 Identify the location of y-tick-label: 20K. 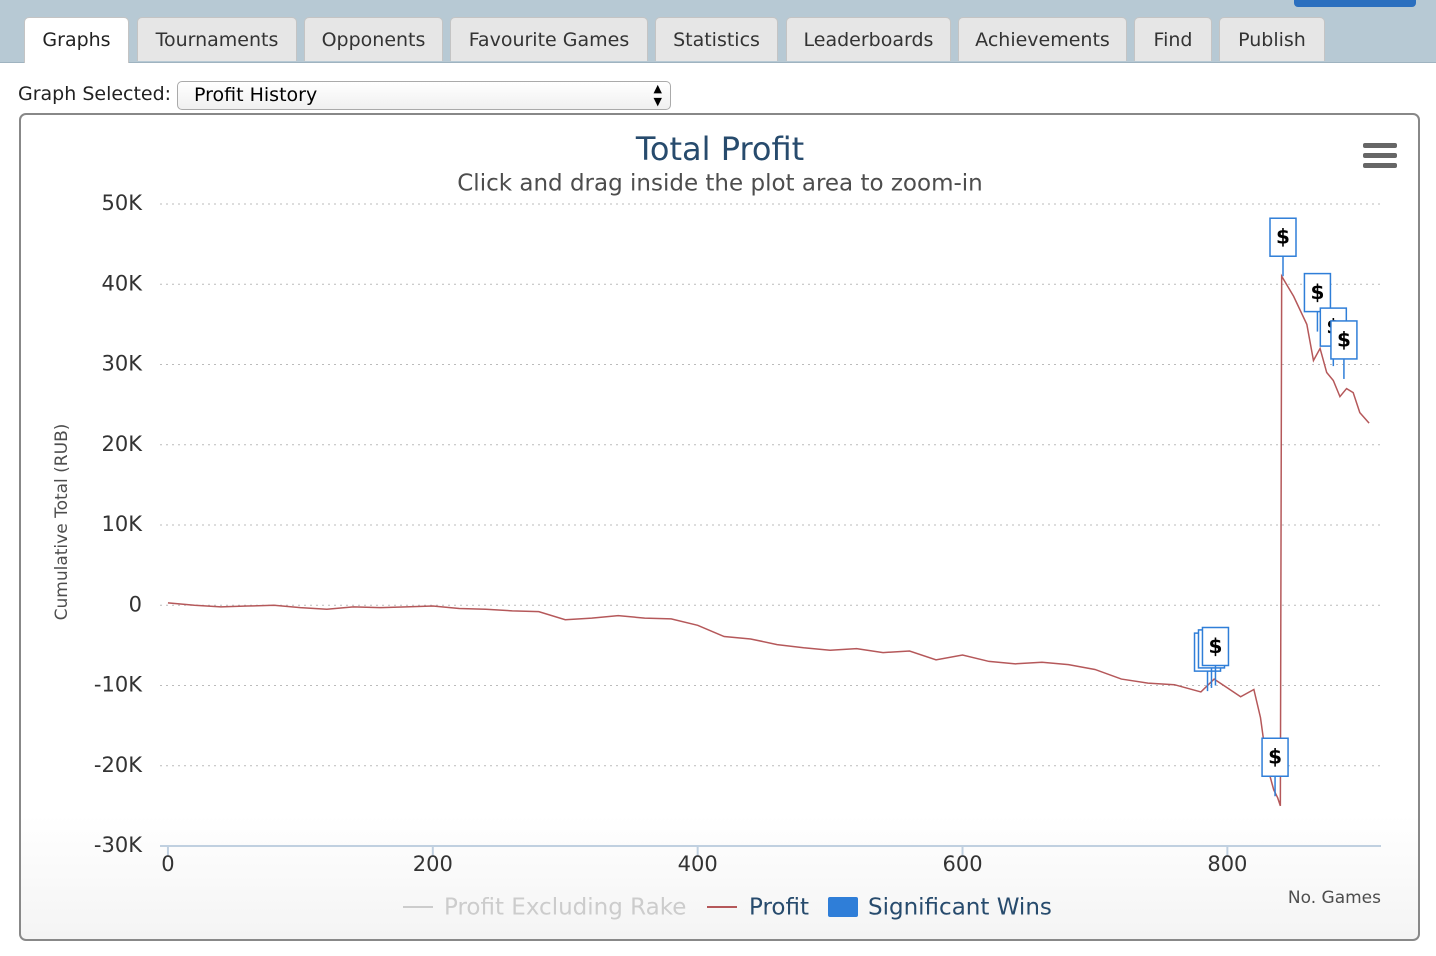
(123, 444).